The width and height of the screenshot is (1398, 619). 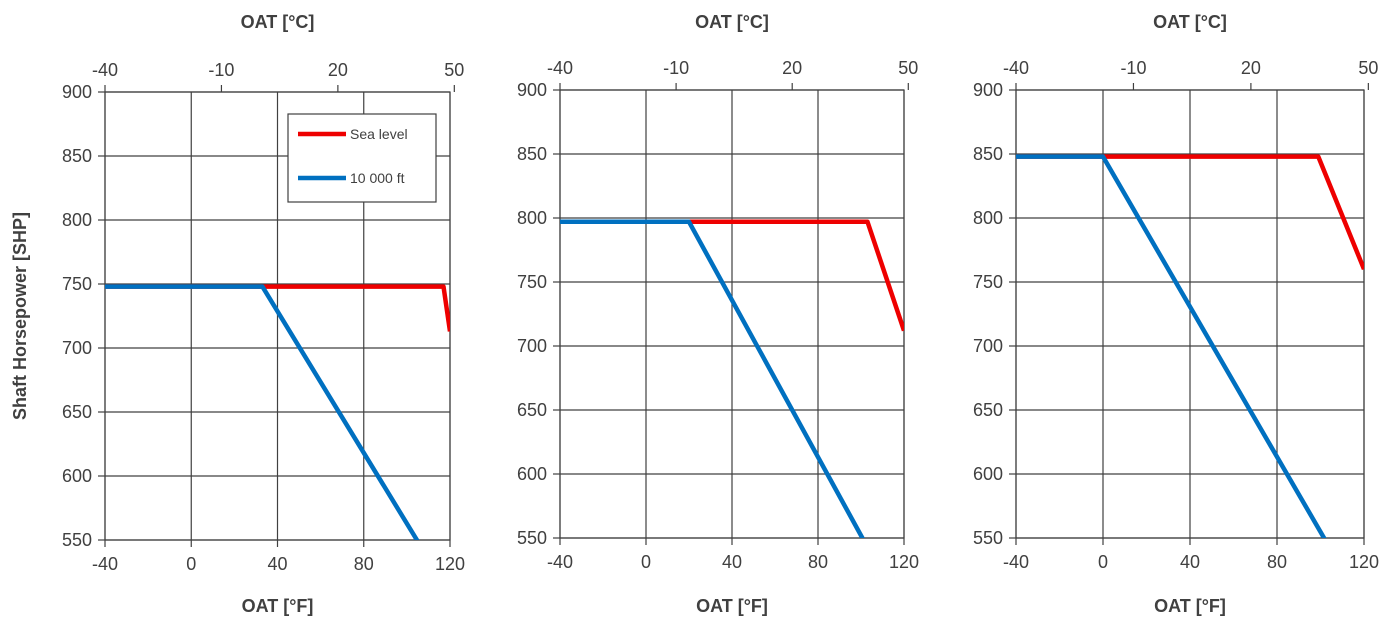 I want to click on legend-label: Sea level, so click(x=379, y=134).